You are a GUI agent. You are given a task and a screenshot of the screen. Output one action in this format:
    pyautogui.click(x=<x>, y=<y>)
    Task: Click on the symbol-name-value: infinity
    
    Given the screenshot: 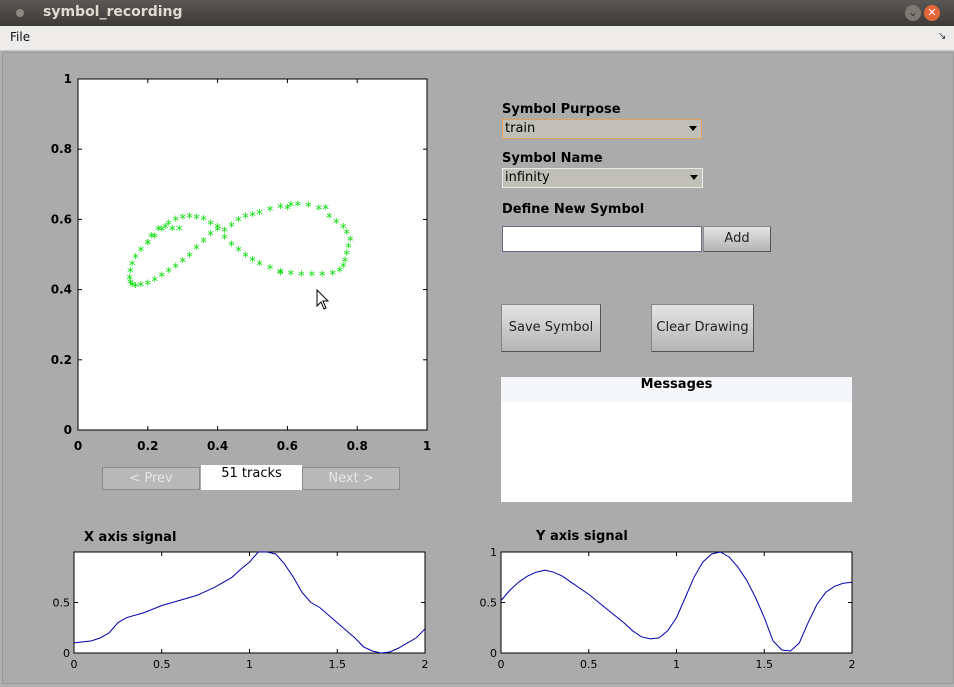 What is the action you would take?
    pyautogui.click(x=527, y=177)
    